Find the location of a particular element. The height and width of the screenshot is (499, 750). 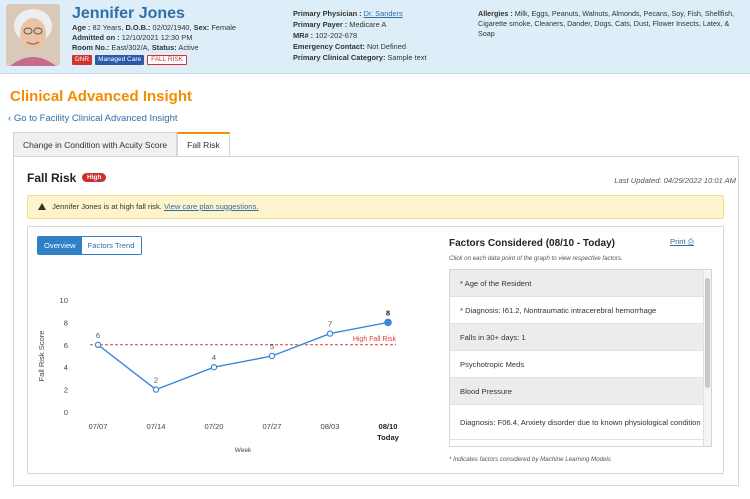

y-axis-label: Fall Risk Score is located at coordinates (41, 355).